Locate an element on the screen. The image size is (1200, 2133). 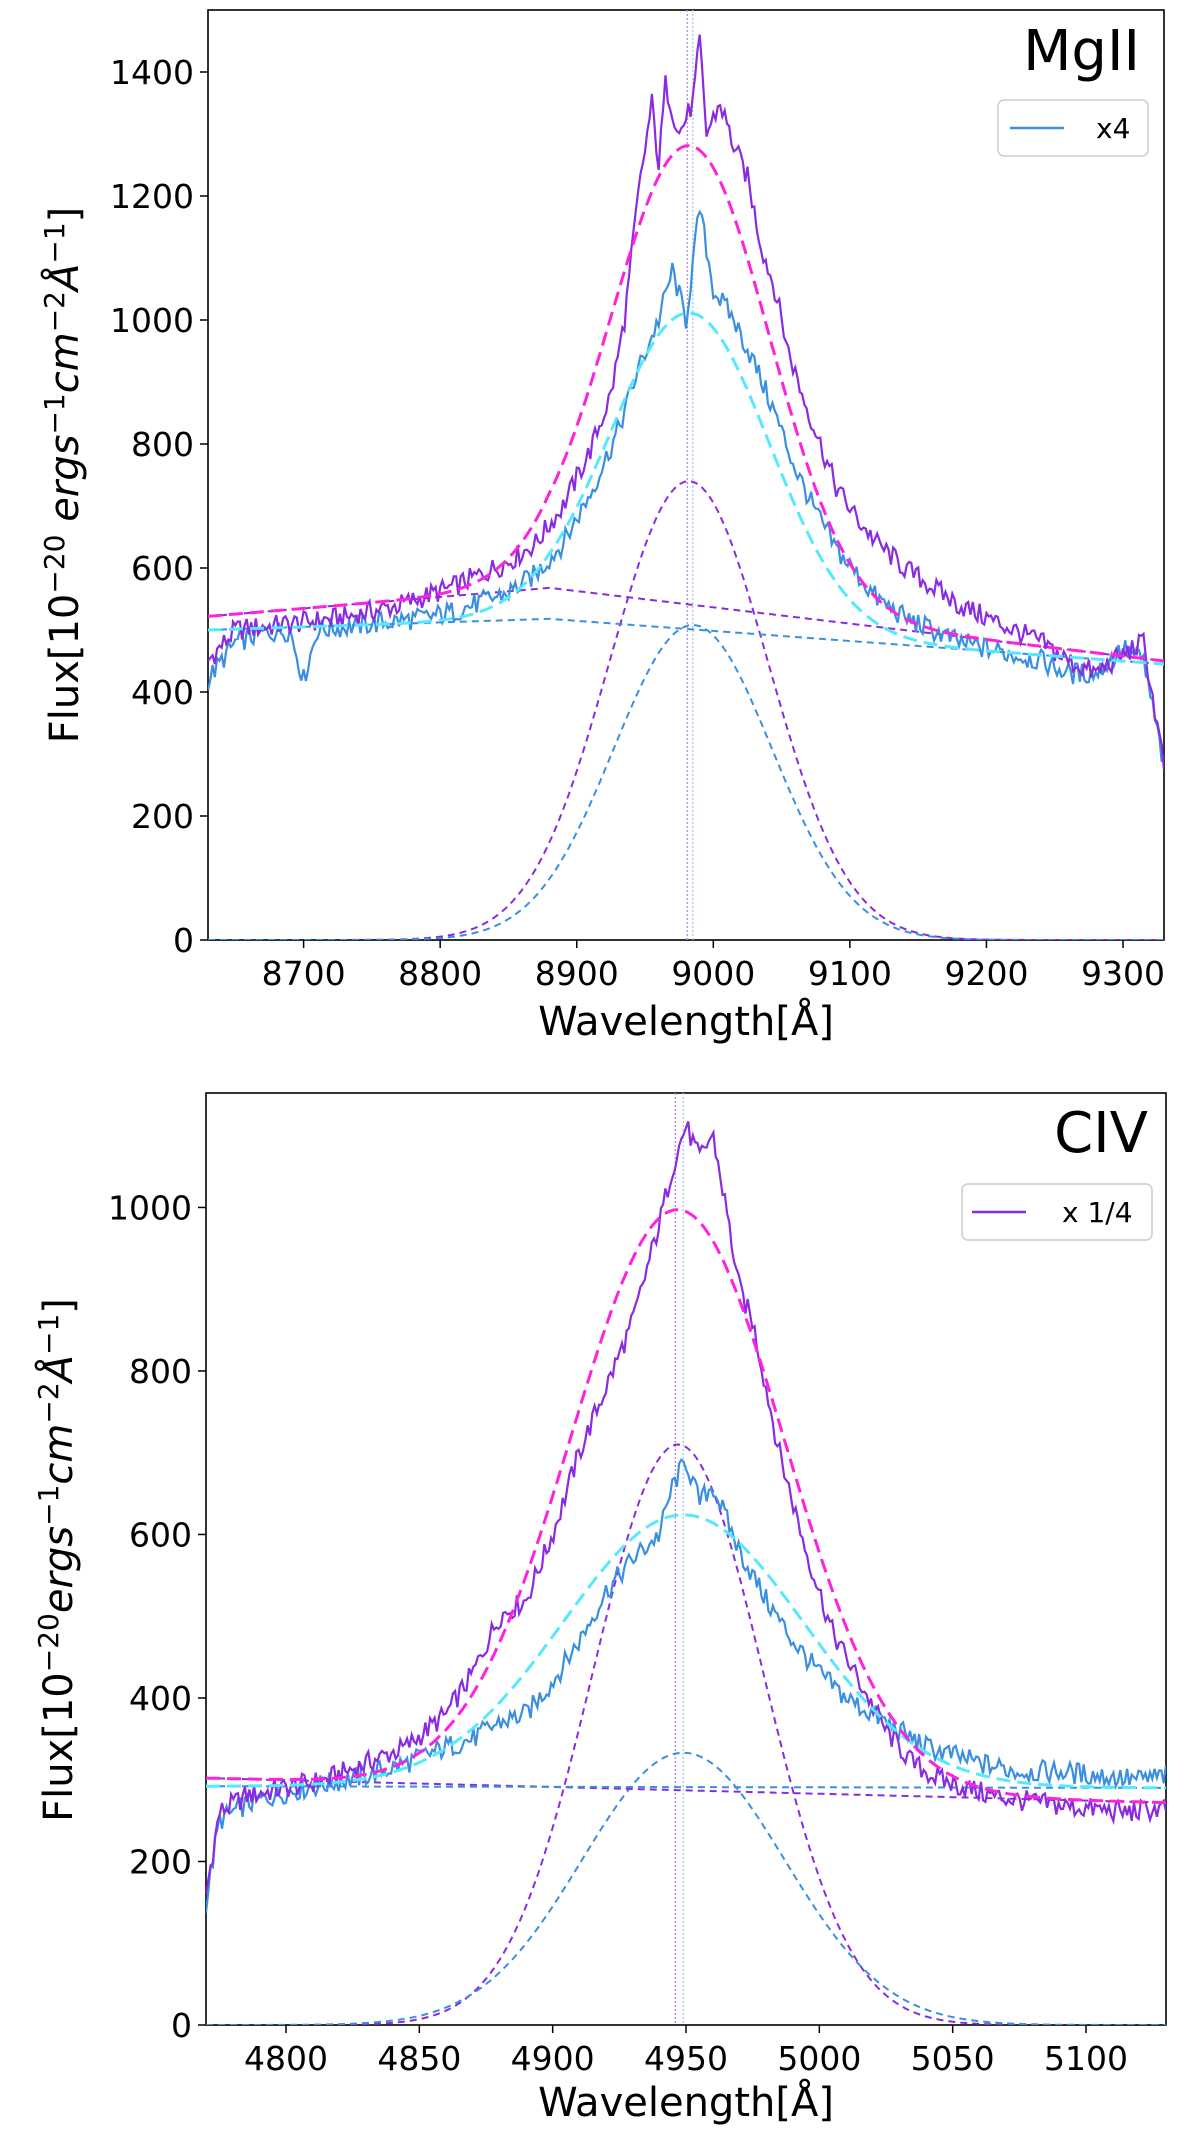
x-tick-label: 5000 is located at coordinates (819, 2058).